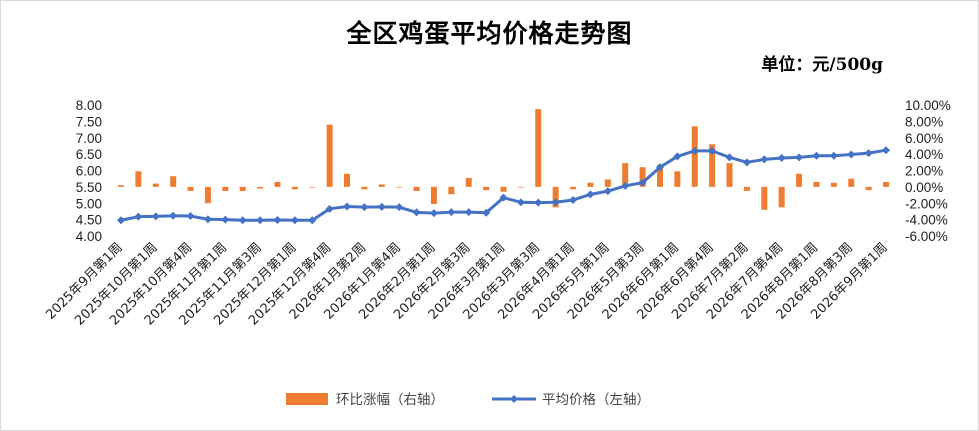 The image size is (979, 431). I want to click on left-tick-label: 6.00, so click(89, 171).